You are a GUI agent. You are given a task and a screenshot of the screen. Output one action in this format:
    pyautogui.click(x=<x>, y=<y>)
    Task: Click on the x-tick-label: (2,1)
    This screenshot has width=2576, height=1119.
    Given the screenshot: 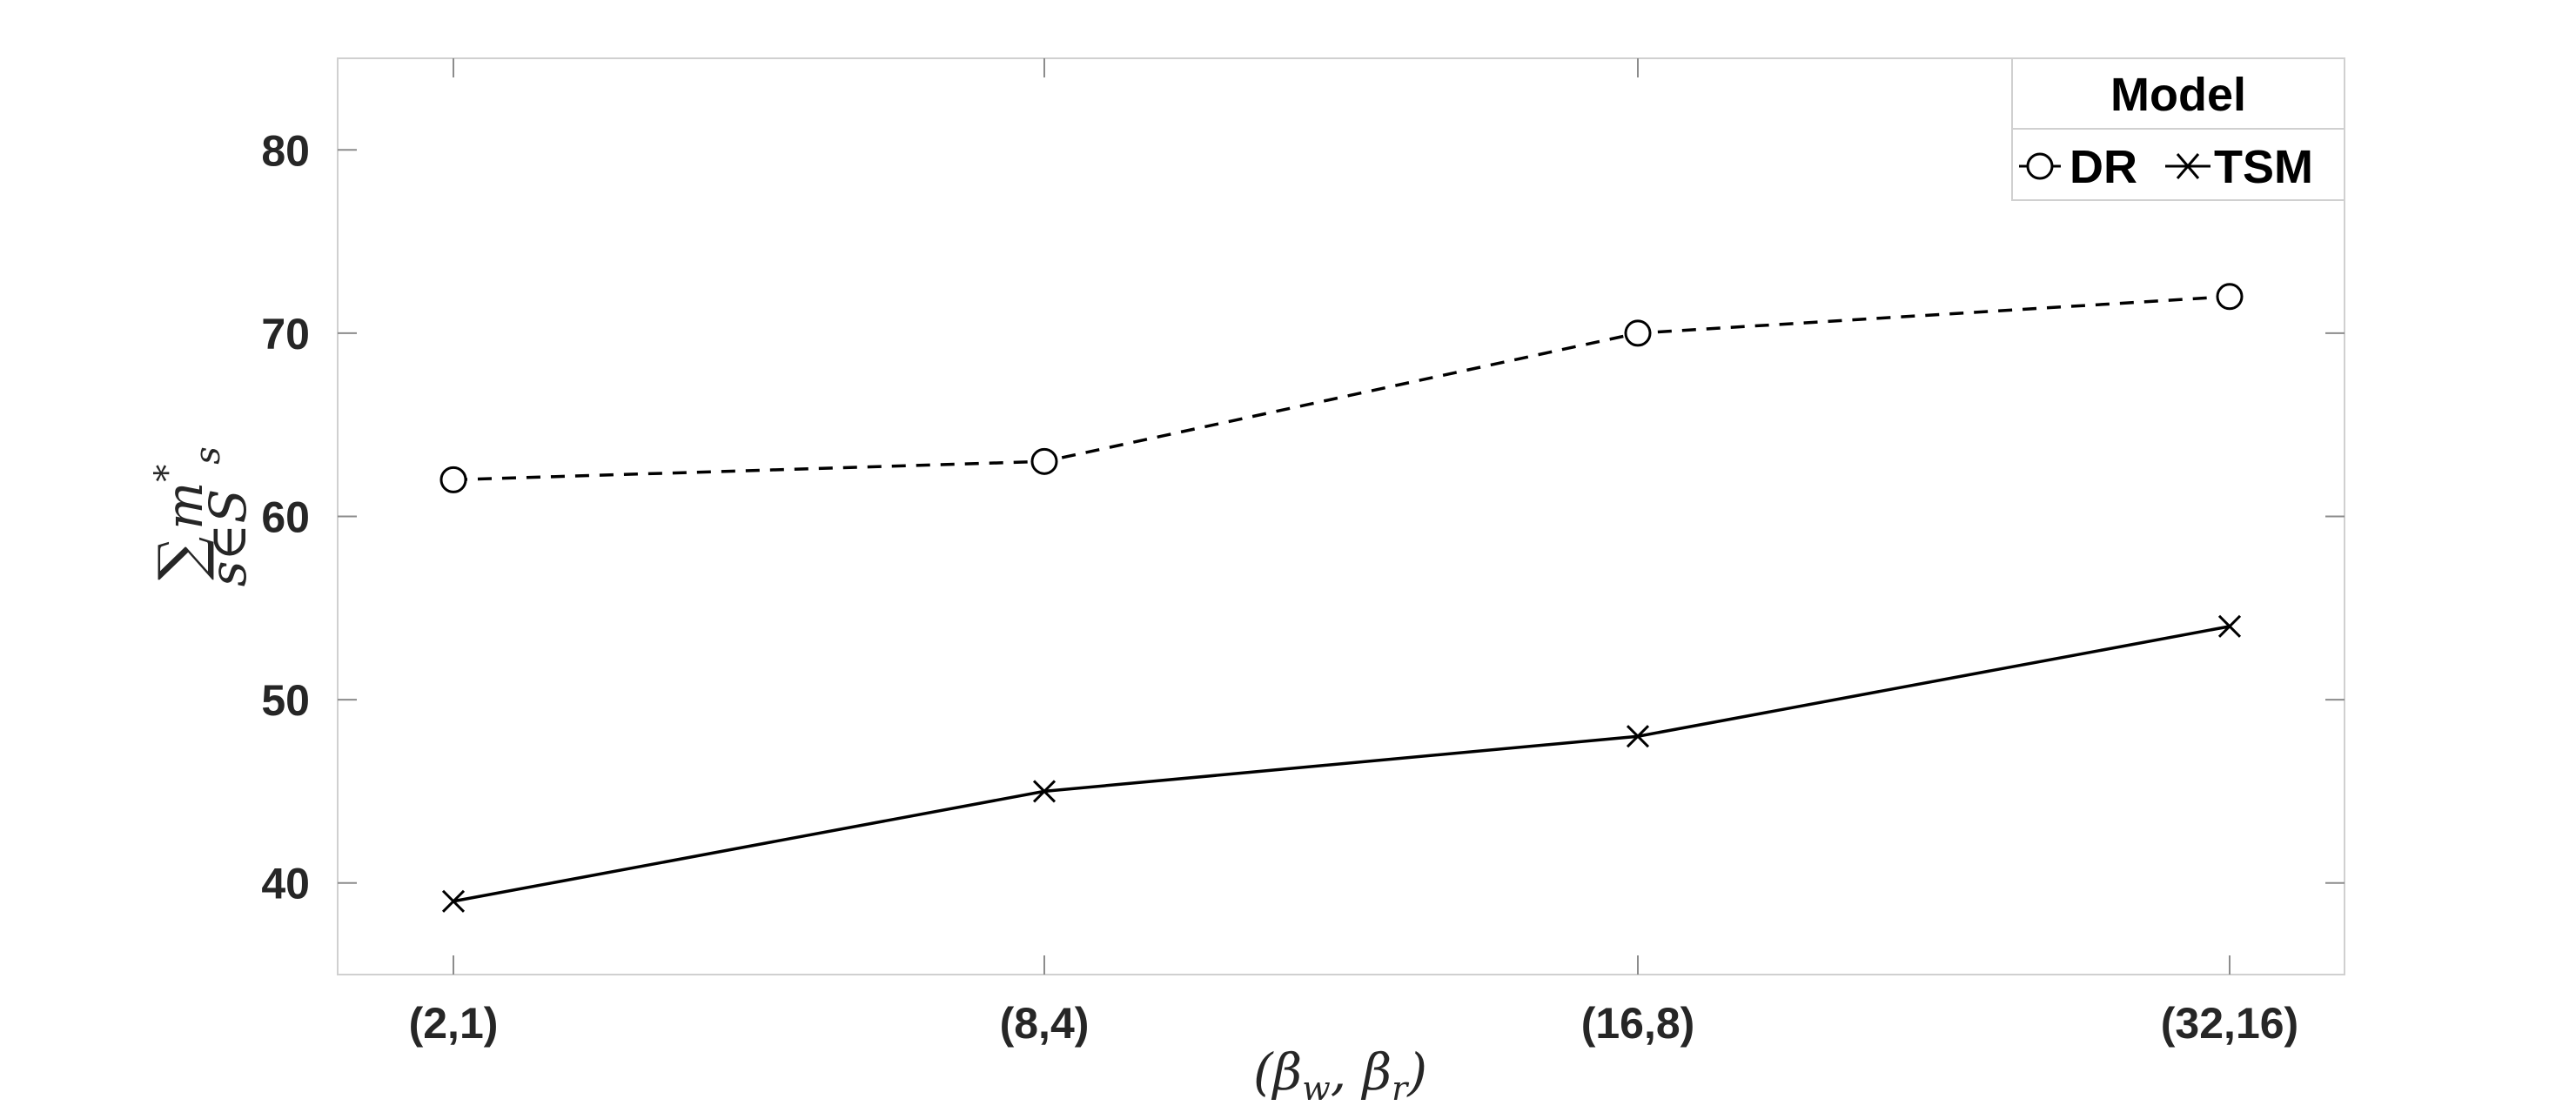 What is the action you would take?
    pyautogui.click(x=454, y=1023)
    